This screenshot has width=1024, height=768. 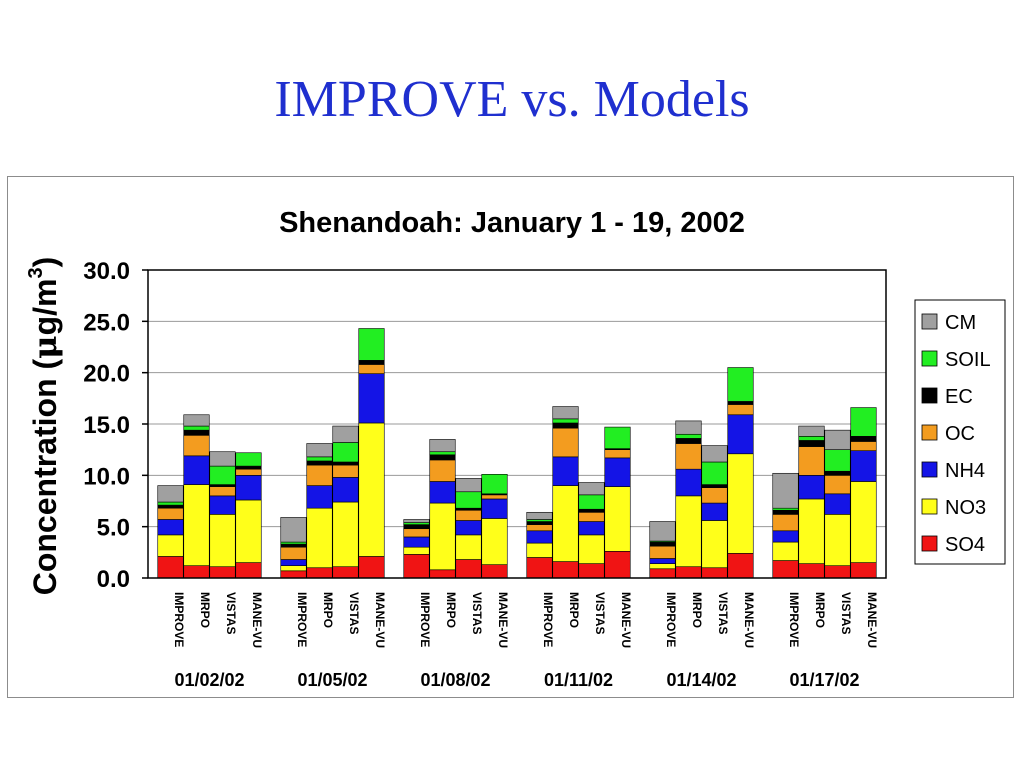 What do you see at coordinates (960, 323) in the screenshot?
I see `legend-label: CM` at bounding box center [960, 323].